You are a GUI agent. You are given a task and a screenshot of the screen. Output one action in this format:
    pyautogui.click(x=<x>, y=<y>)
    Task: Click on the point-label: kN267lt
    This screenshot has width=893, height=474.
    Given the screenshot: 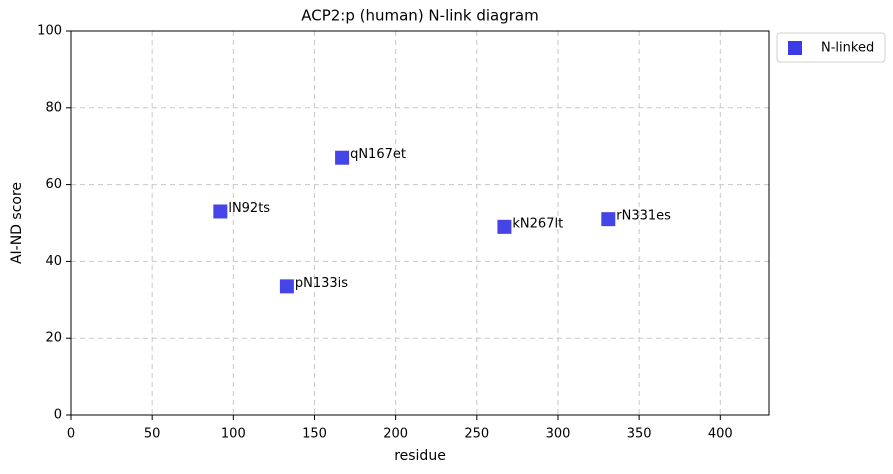 What is the action you would take?
    pyautogui.click(x=537, y=223)
    